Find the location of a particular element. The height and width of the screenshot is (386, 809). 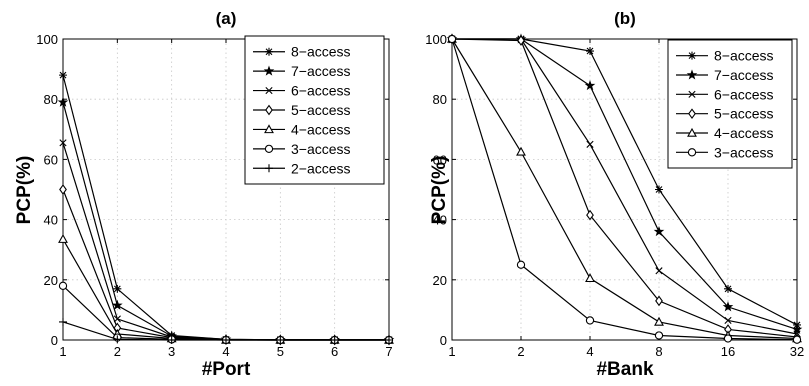

x-tick-label: 7 is located at coordinates (388, 351).